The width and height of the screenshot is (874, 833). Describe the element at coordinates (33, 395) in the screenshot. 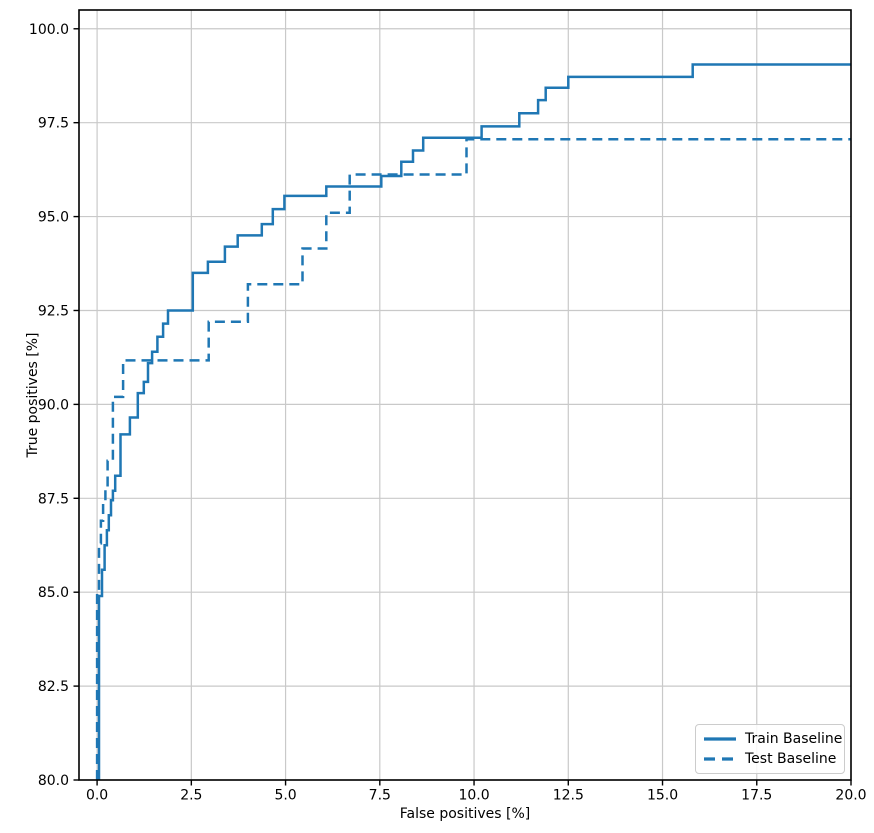

I see `y-axis-label: True positives [%]` at that location.